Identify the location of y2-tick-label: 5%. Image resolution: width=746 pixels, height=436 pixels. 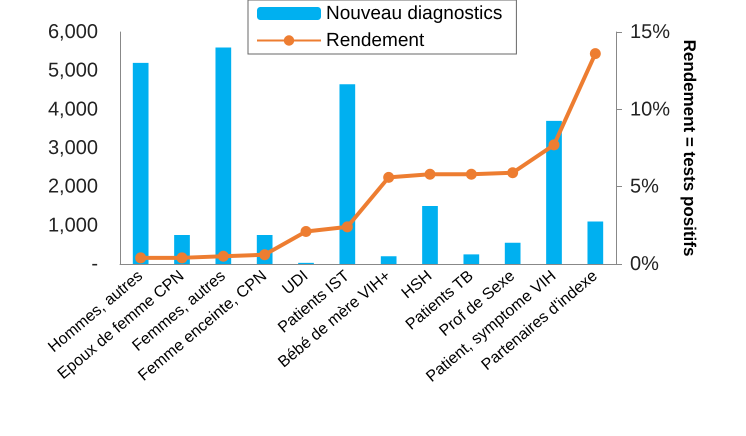
(645, 187).